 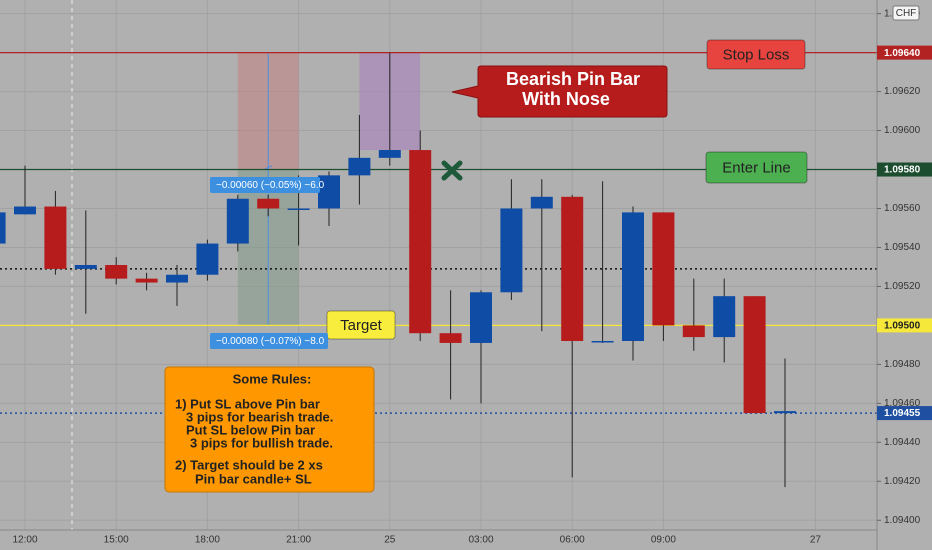 I want to click on y-tick-label: 1.09480, so click(x=902, y=364).